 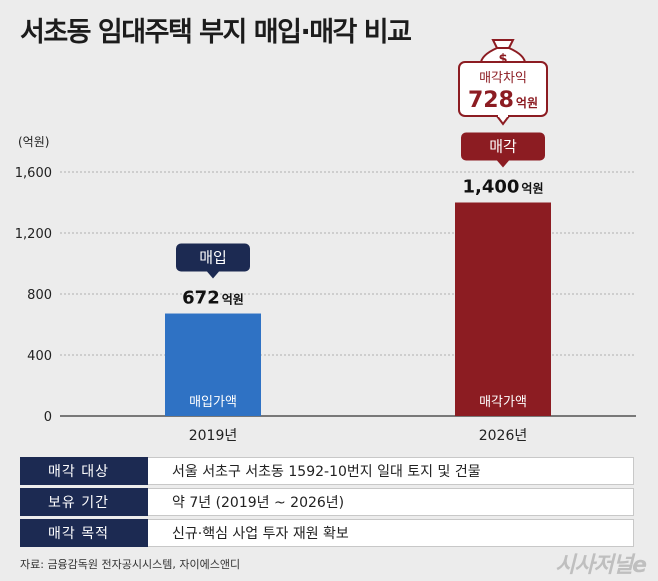 I want to click on x-tick-label: 2026년, so click(x=503, y=436).